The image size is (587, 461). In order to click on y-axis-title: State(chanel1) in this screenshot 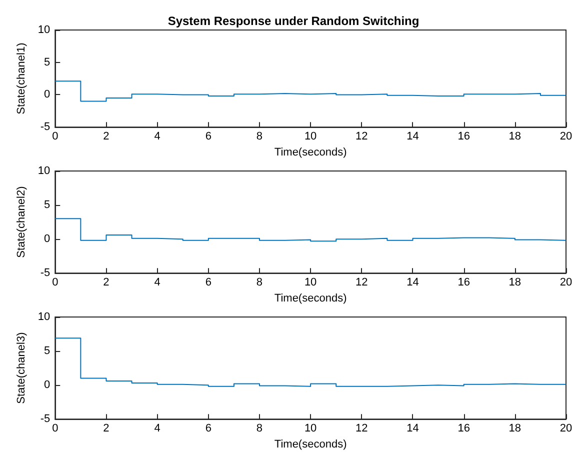, I will do `click(22, 78)`.